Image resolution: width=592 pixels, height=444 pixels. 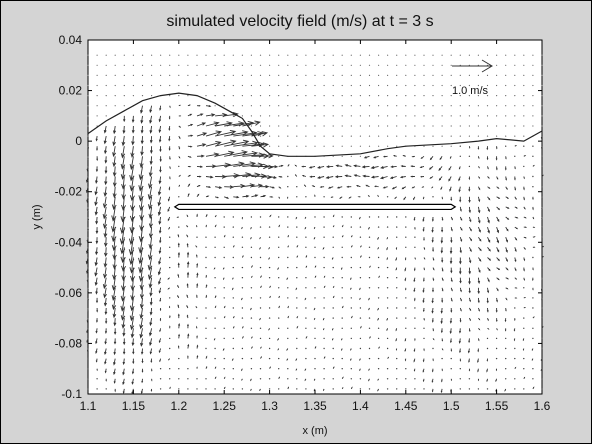 What do you see at coordinates (178, 406) in the screenshot?
I see `x-tick-label: 1.2` at bounding box center [178, 406].